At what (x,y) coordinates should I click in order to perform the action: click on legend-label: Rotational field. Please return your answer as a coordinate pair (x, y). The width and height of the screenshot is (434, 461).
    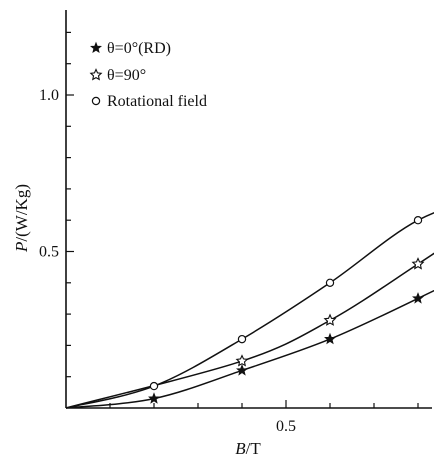
    Looking at the image, I should click on (157, 101).